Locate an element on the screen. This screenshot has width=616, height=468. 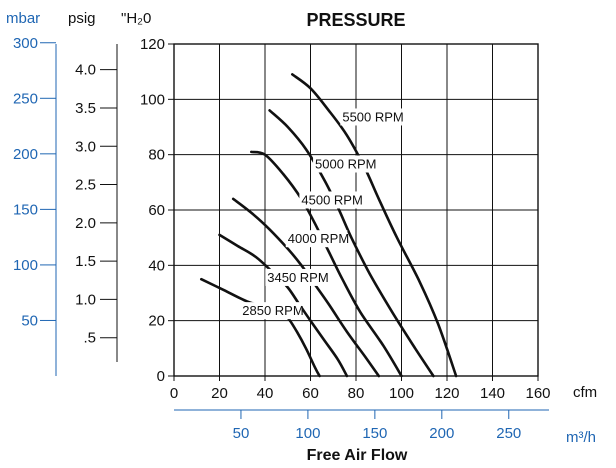
m3h-tick-label: 150 is located at coordinates (374, 433).